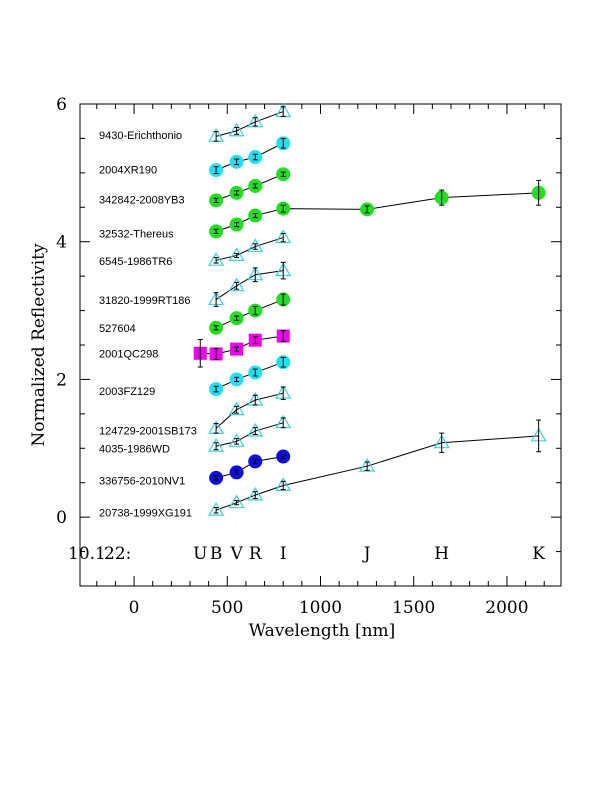 The image size is (612, 792). Describe the element at coordinates (39, 345) in the screenshot. I see `y-axis-label: Normalized Reflectivity` at that location.